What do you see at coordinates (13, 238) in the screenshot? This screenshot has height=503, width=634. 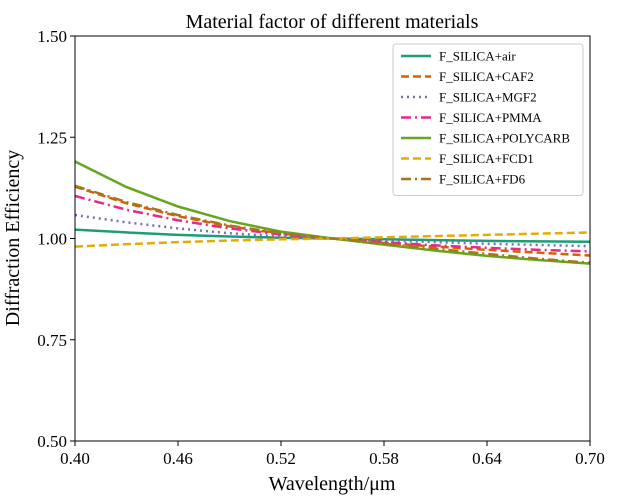 I see `y-axis-label: Diffraction Efficiency` at bounding box center [13, 238].